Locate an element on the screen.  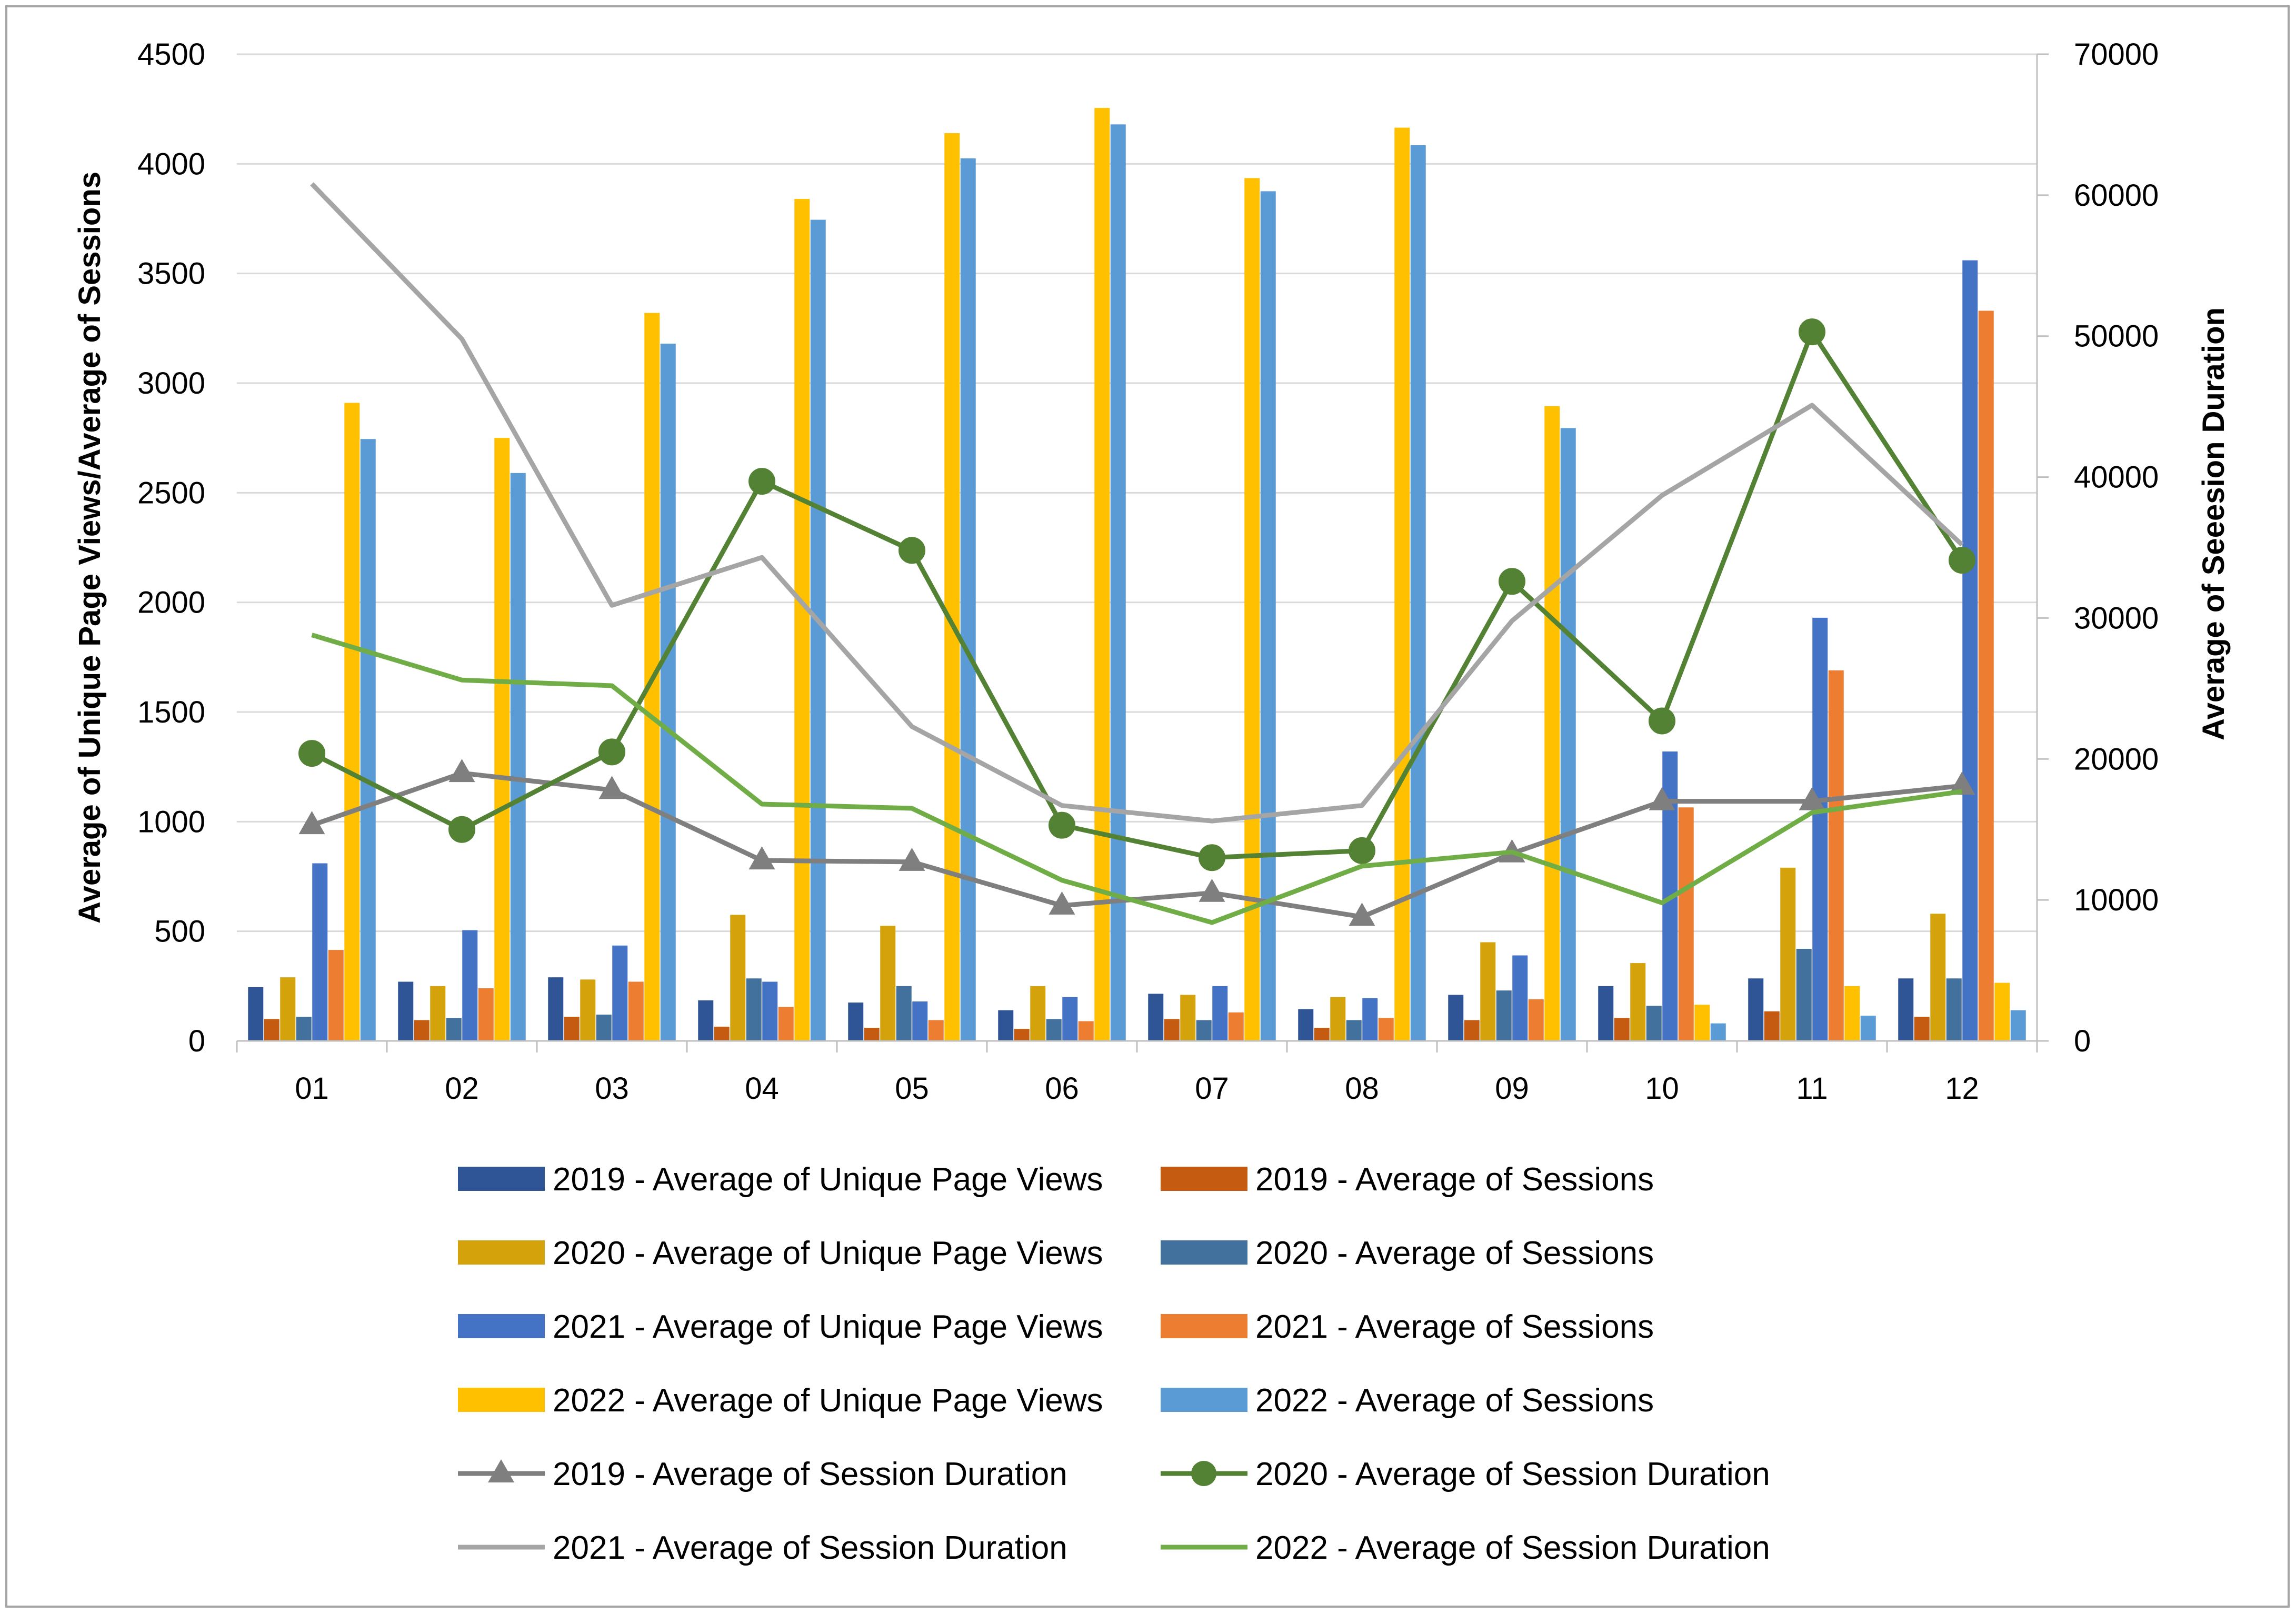
series-line is located at coordinates (1137, 779).